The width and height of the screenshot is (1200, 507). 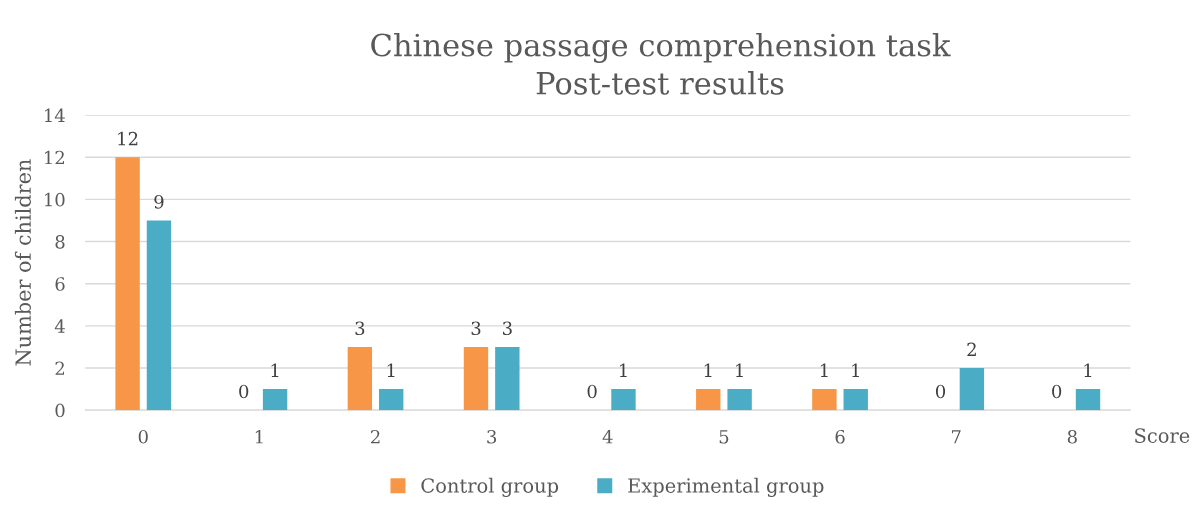 I want to click on x-tick-label: 4, so click(x=607, y=436).